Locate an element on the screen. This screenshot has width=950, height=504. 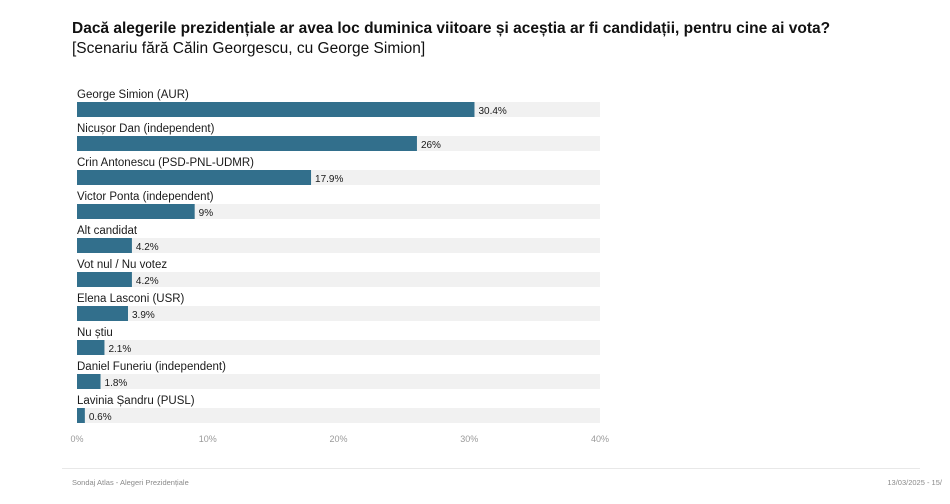
x-tick-label: 20% is located at coordinates (338, 439).